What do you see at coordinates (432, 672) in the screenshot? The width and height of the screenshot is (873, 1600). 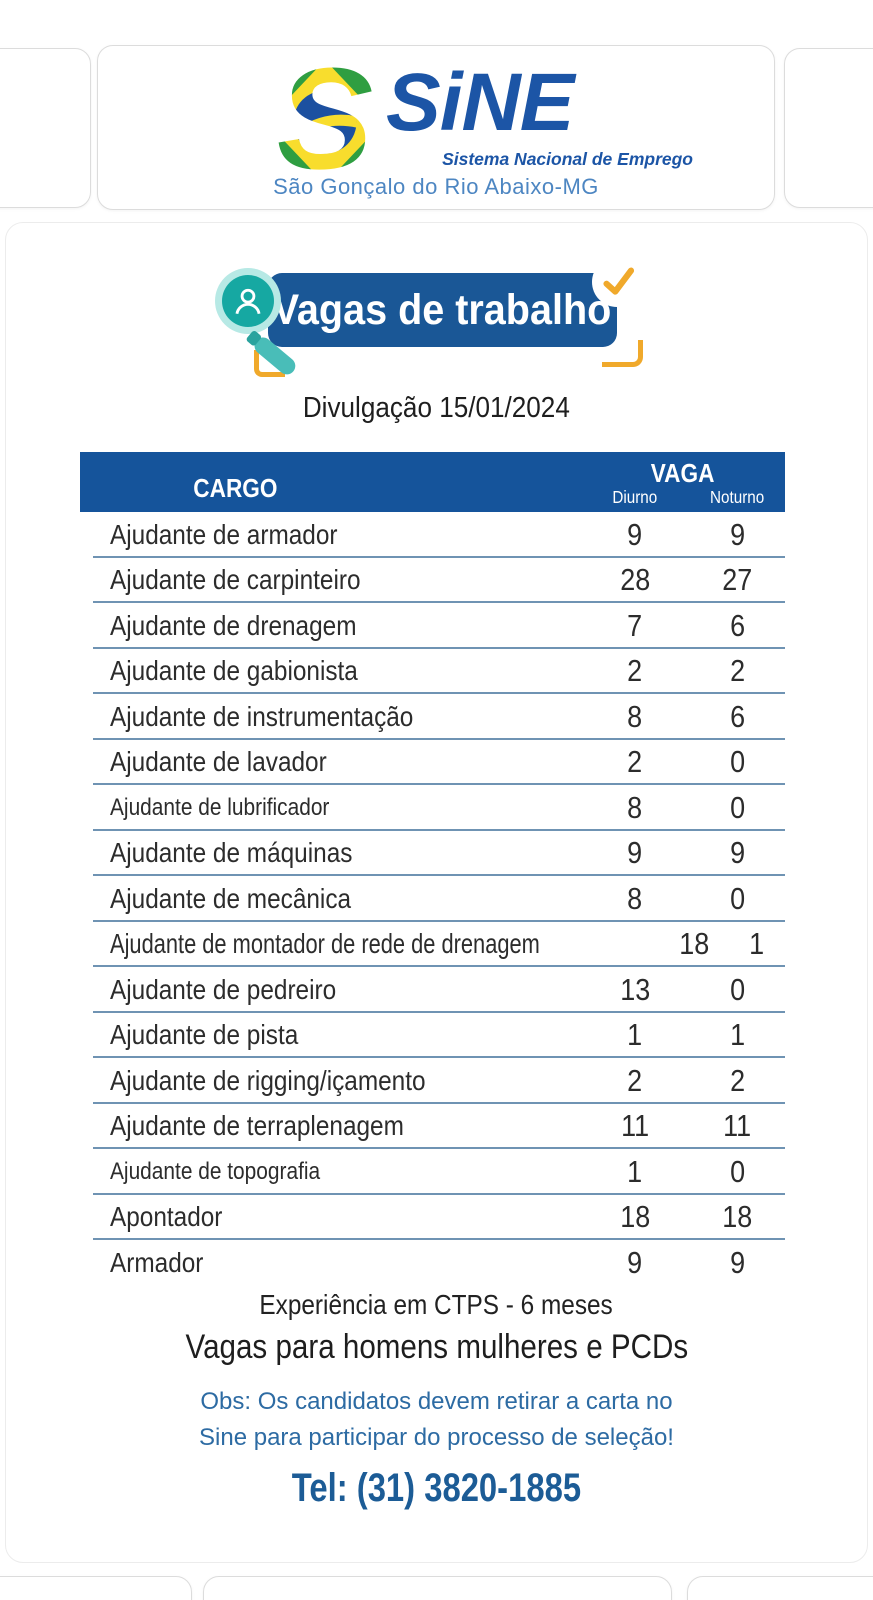 I see `table-row: Ajudante de gabionista 2 2` at bounding box center [432, 672].